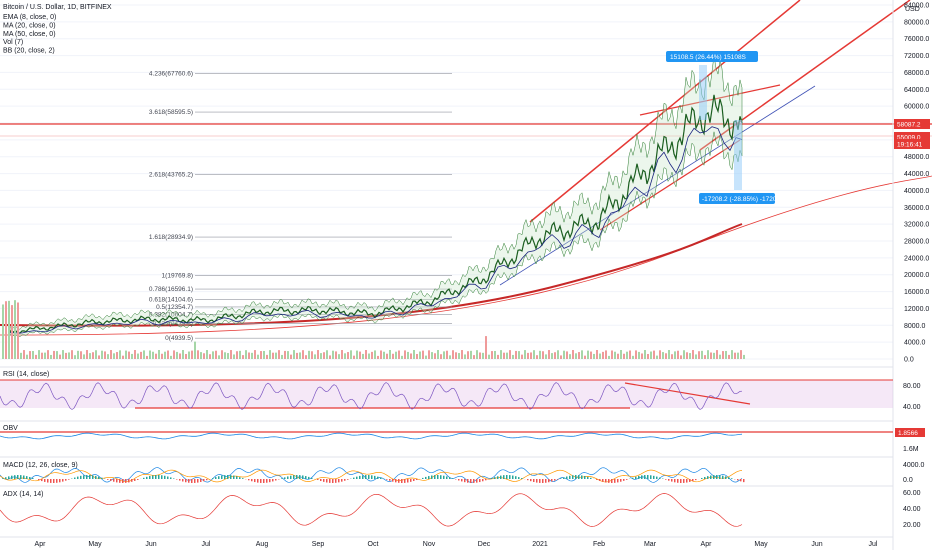 This screenshot has width=932, height=550. What do you see at coordinates (908, 480) in the screenshot?
I see `macd-tick-0: 0.0` at bounding box center [908, 480].